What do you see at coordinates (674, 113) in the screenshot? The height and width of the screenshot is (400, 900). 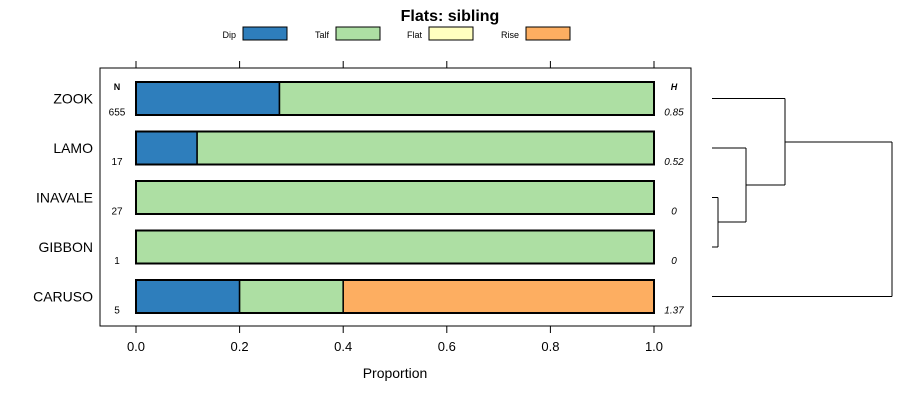 I see `h-value: 0.85` at bounding box center [674, 113].